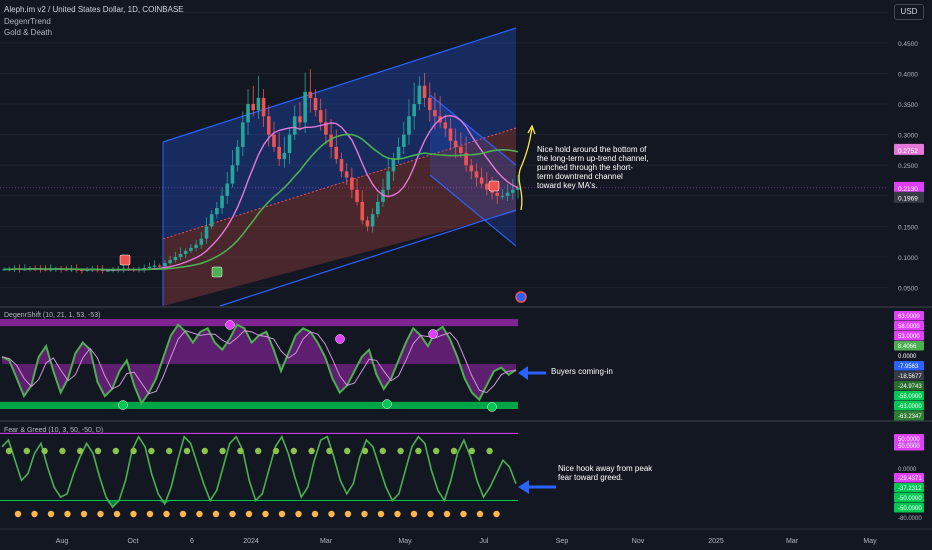 Image resolution: width=932 pixels, height=550 pixels. I want to click on fear-greed-axis-label: -37.2312, so click(910, 489).